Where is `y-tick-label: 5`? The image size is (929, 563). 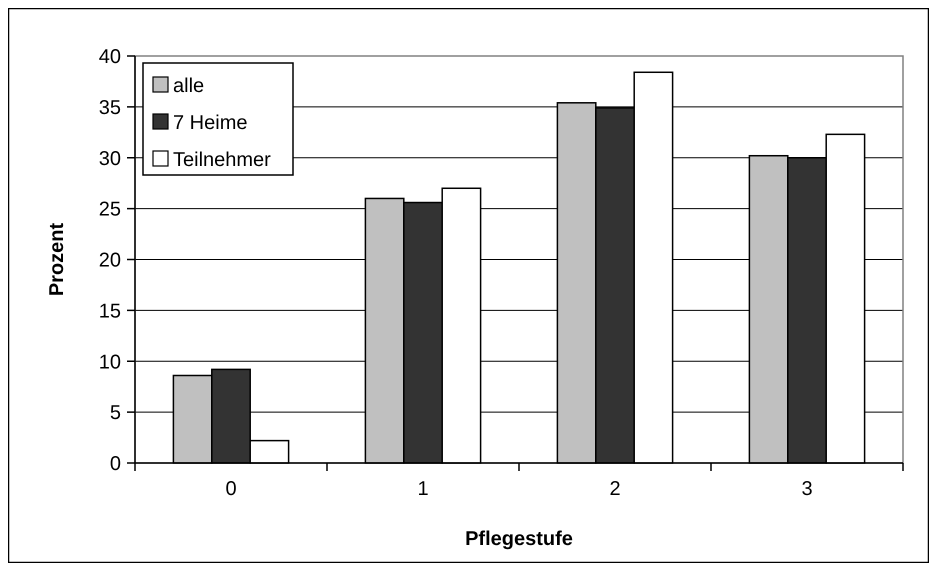 y-tick-label: 5 is located at coordinates (115, 413).